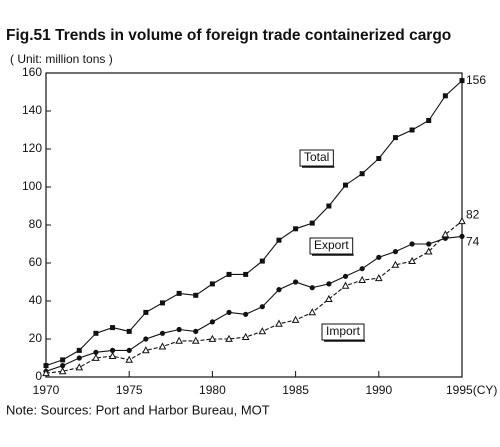  I want to click on y-tick-label: 80, so click(36, 224).